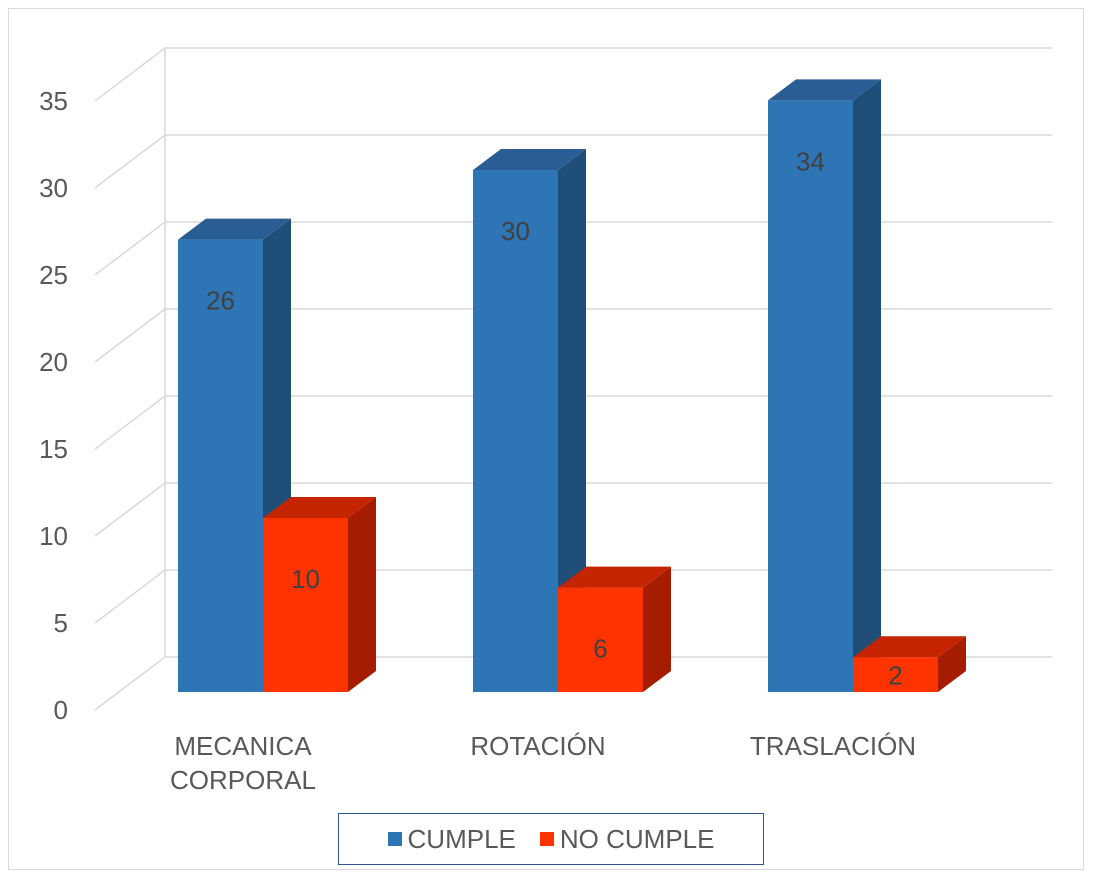 This screenshot has height=878, width=1093. What do you see at coordinates (61, 710) in the screenshot?
I see `y-tick-label-0: 0` at bounding box center [61, 710].